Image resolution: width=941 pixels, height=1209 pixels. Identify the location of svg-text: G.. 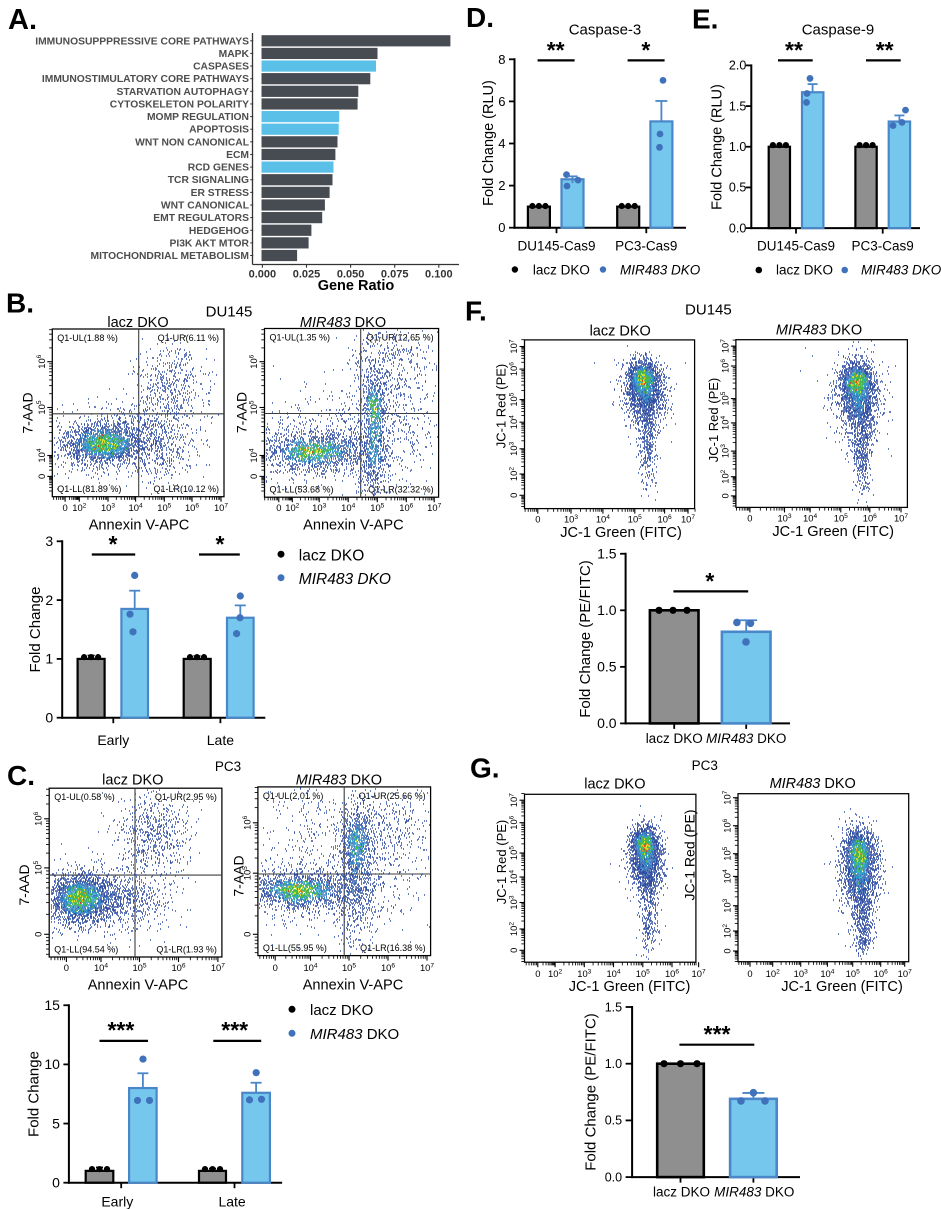
(485, 768).